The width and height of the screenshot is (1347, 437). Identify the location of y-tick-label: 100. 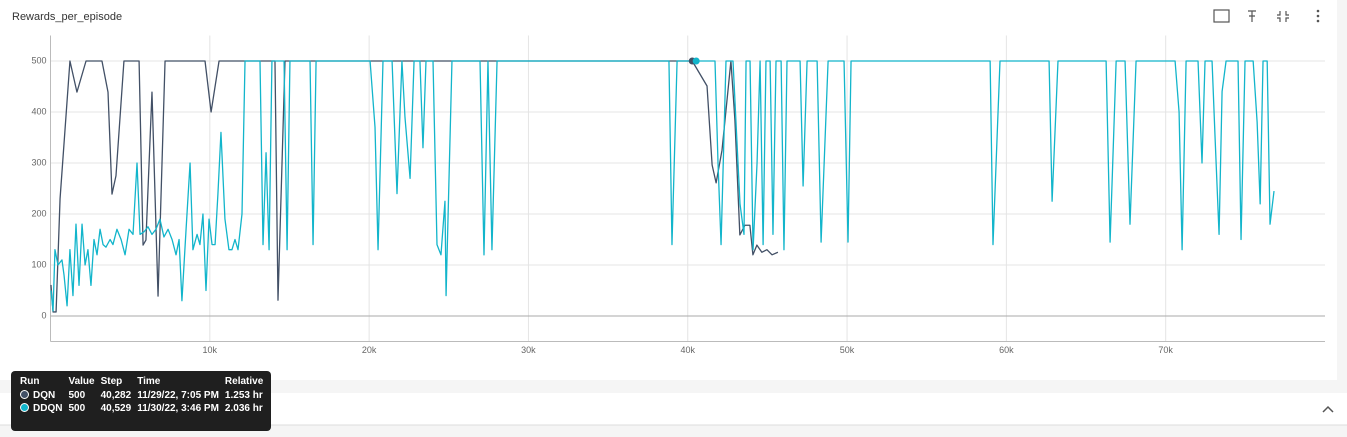
(38, 264).